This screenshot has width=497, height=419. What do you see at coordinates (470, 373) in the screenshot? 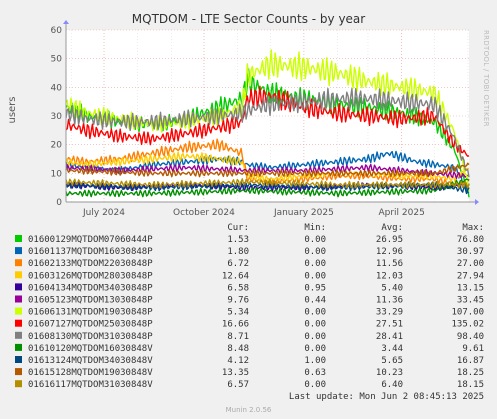
I see `legend-value-max: 18.25` at bounding box center [470, 373].